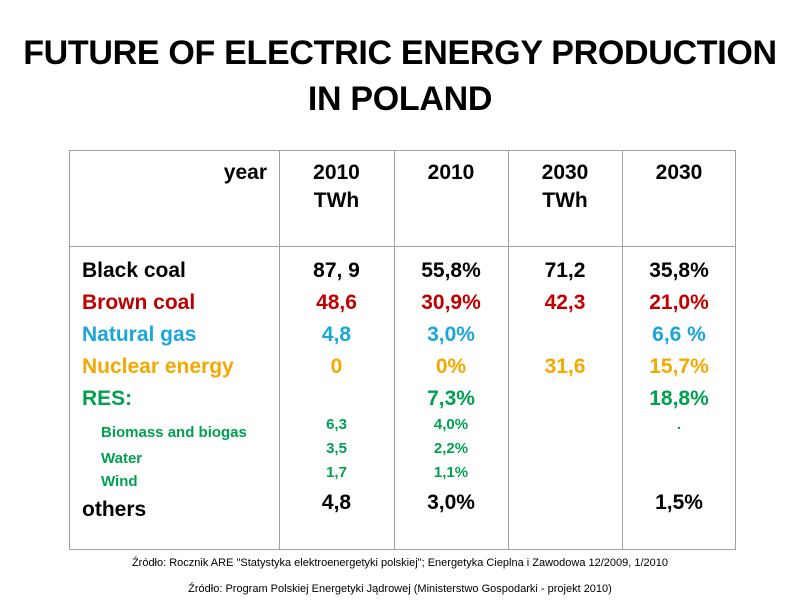 The height and width of the screenshot is (600, 800). I want to click on nuclear-2030-twh: 31,6, so click(565, 366).